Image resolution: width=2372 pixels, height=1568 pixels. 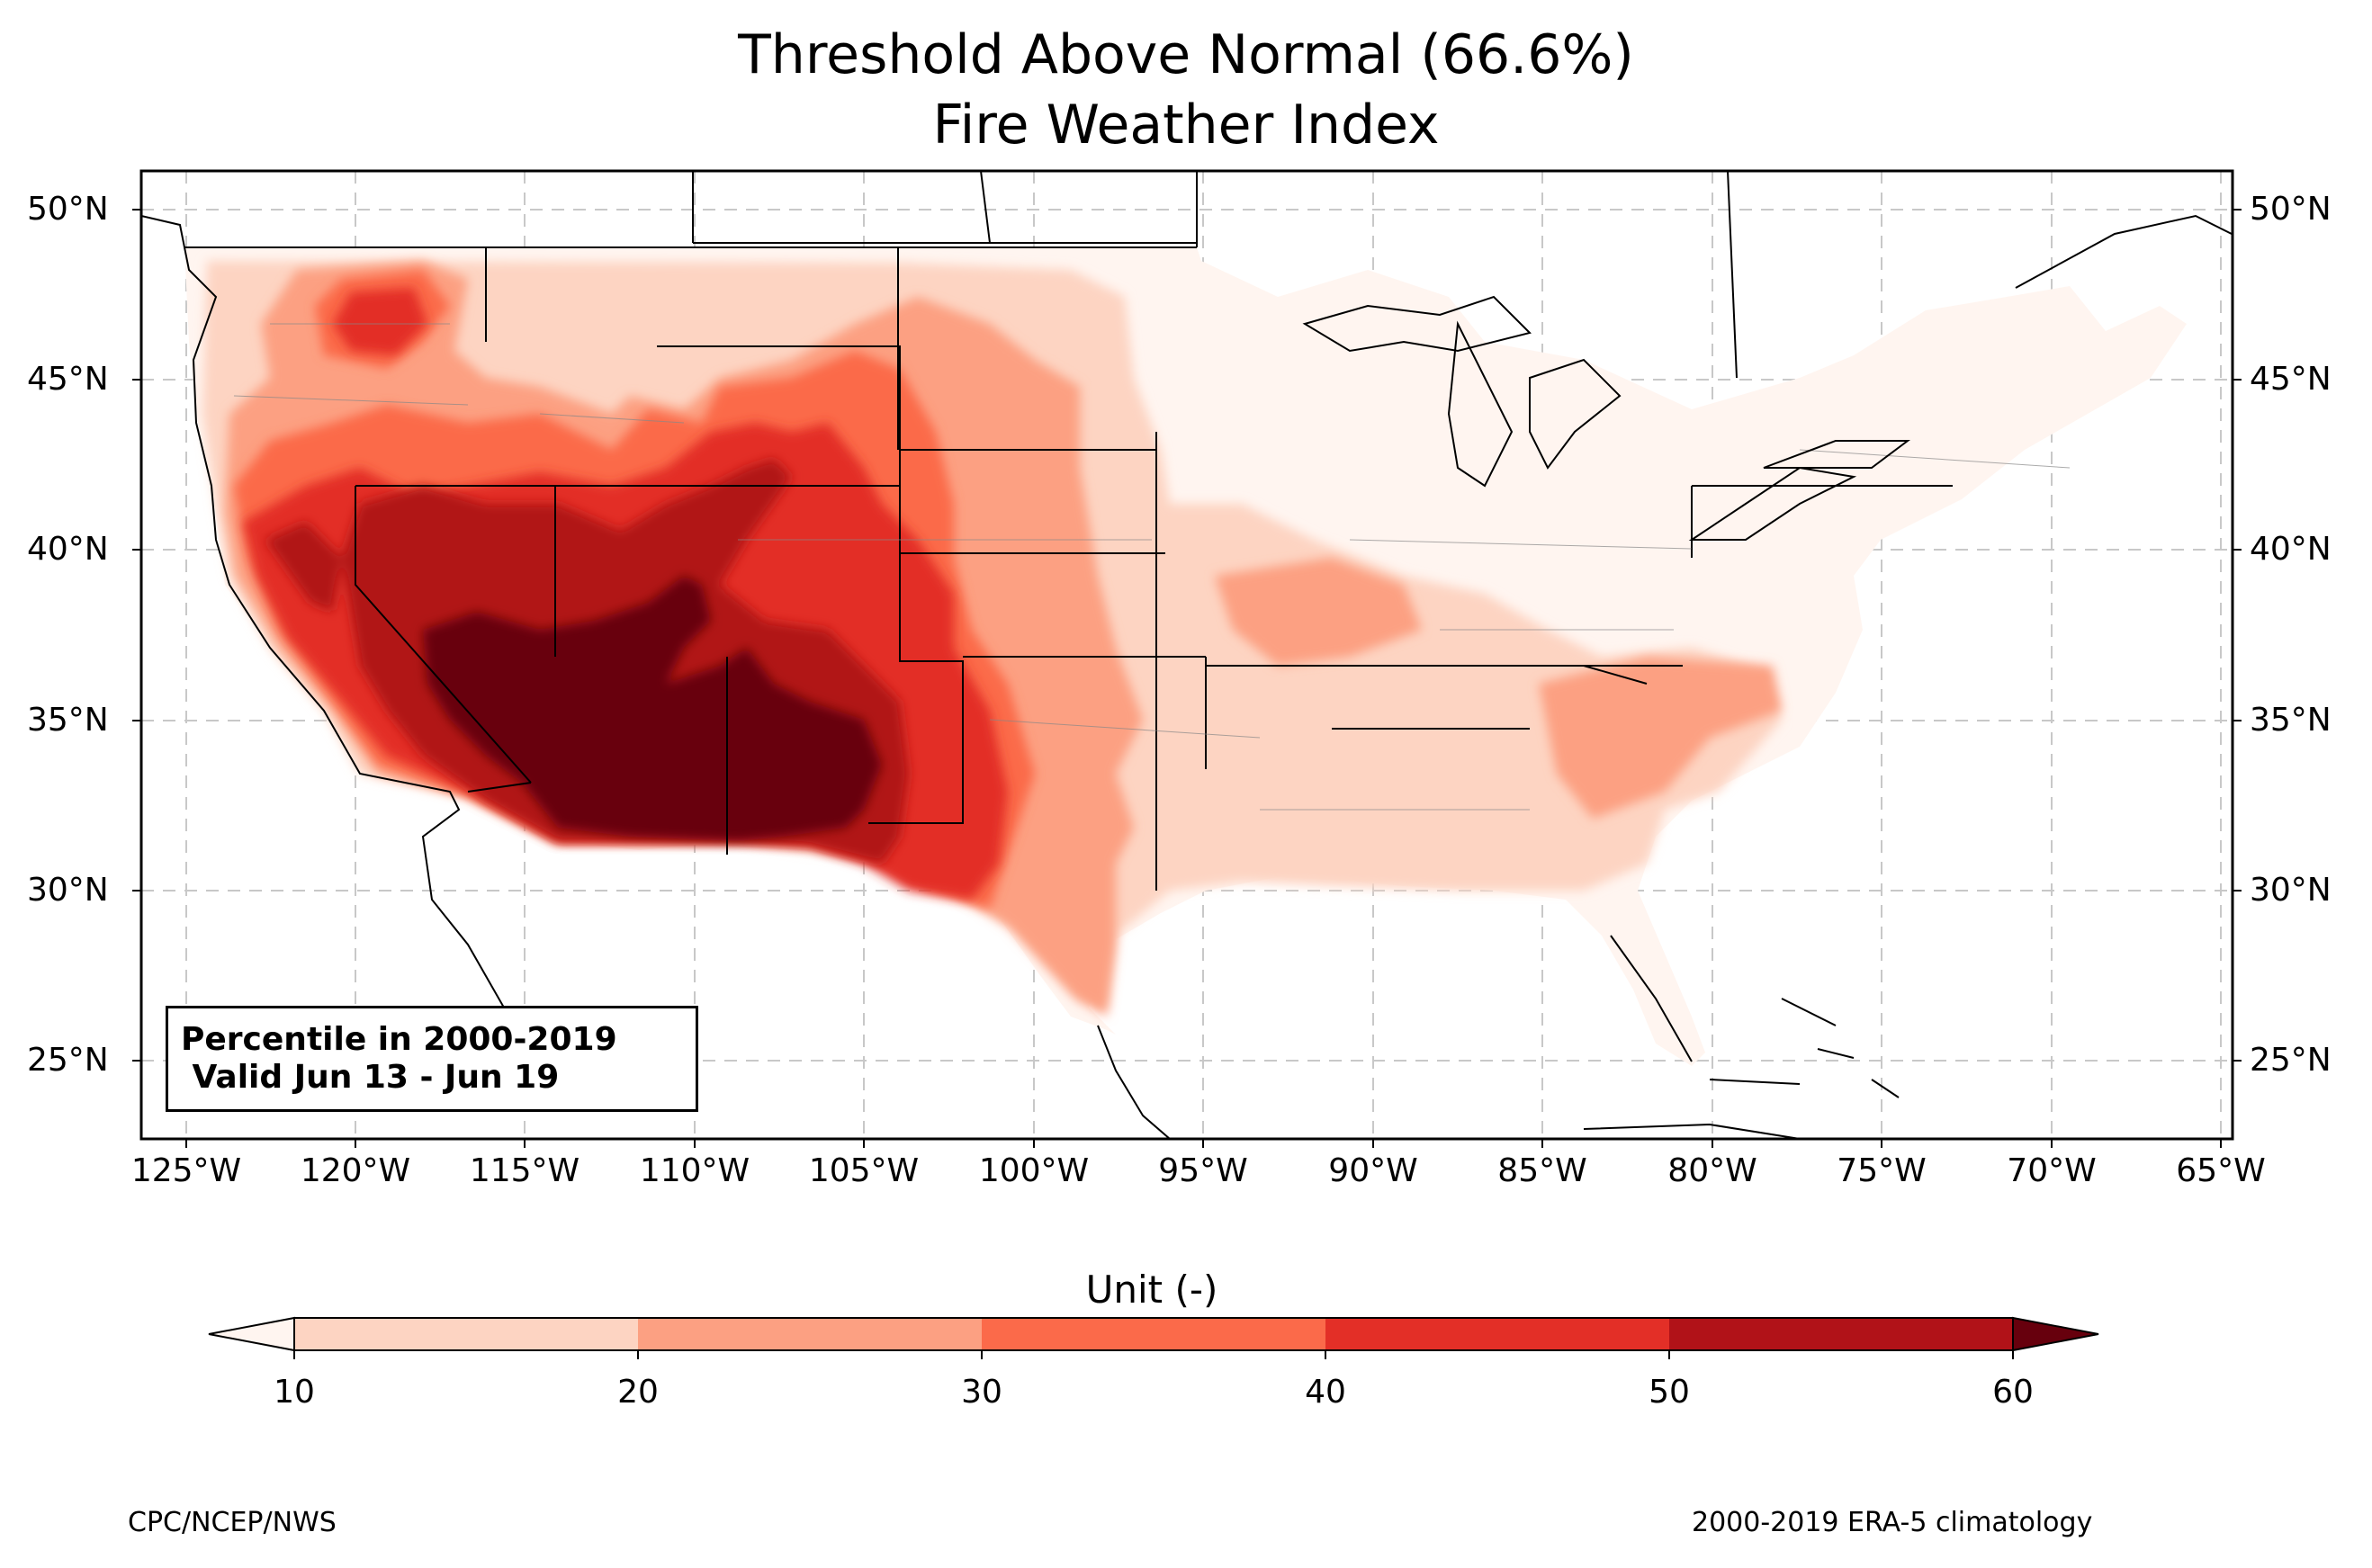 I want to click on lon-tick-label: 80°W, so click(x=1712, y=1170).